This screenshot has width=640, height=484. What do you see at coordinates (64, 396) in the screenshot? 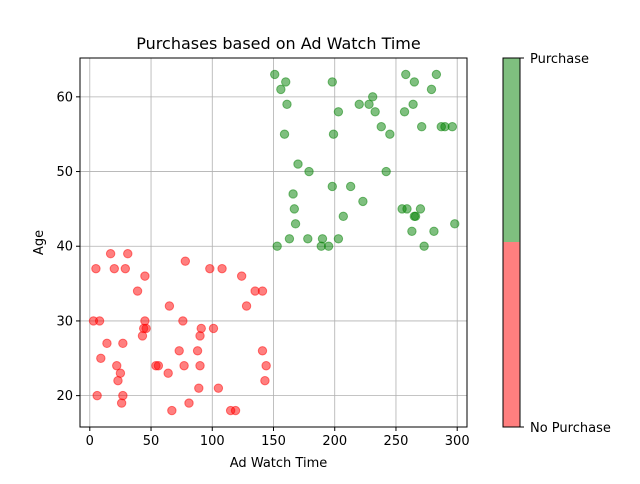
I see `y-tick-label: 20` at bounding box center [64, 396].